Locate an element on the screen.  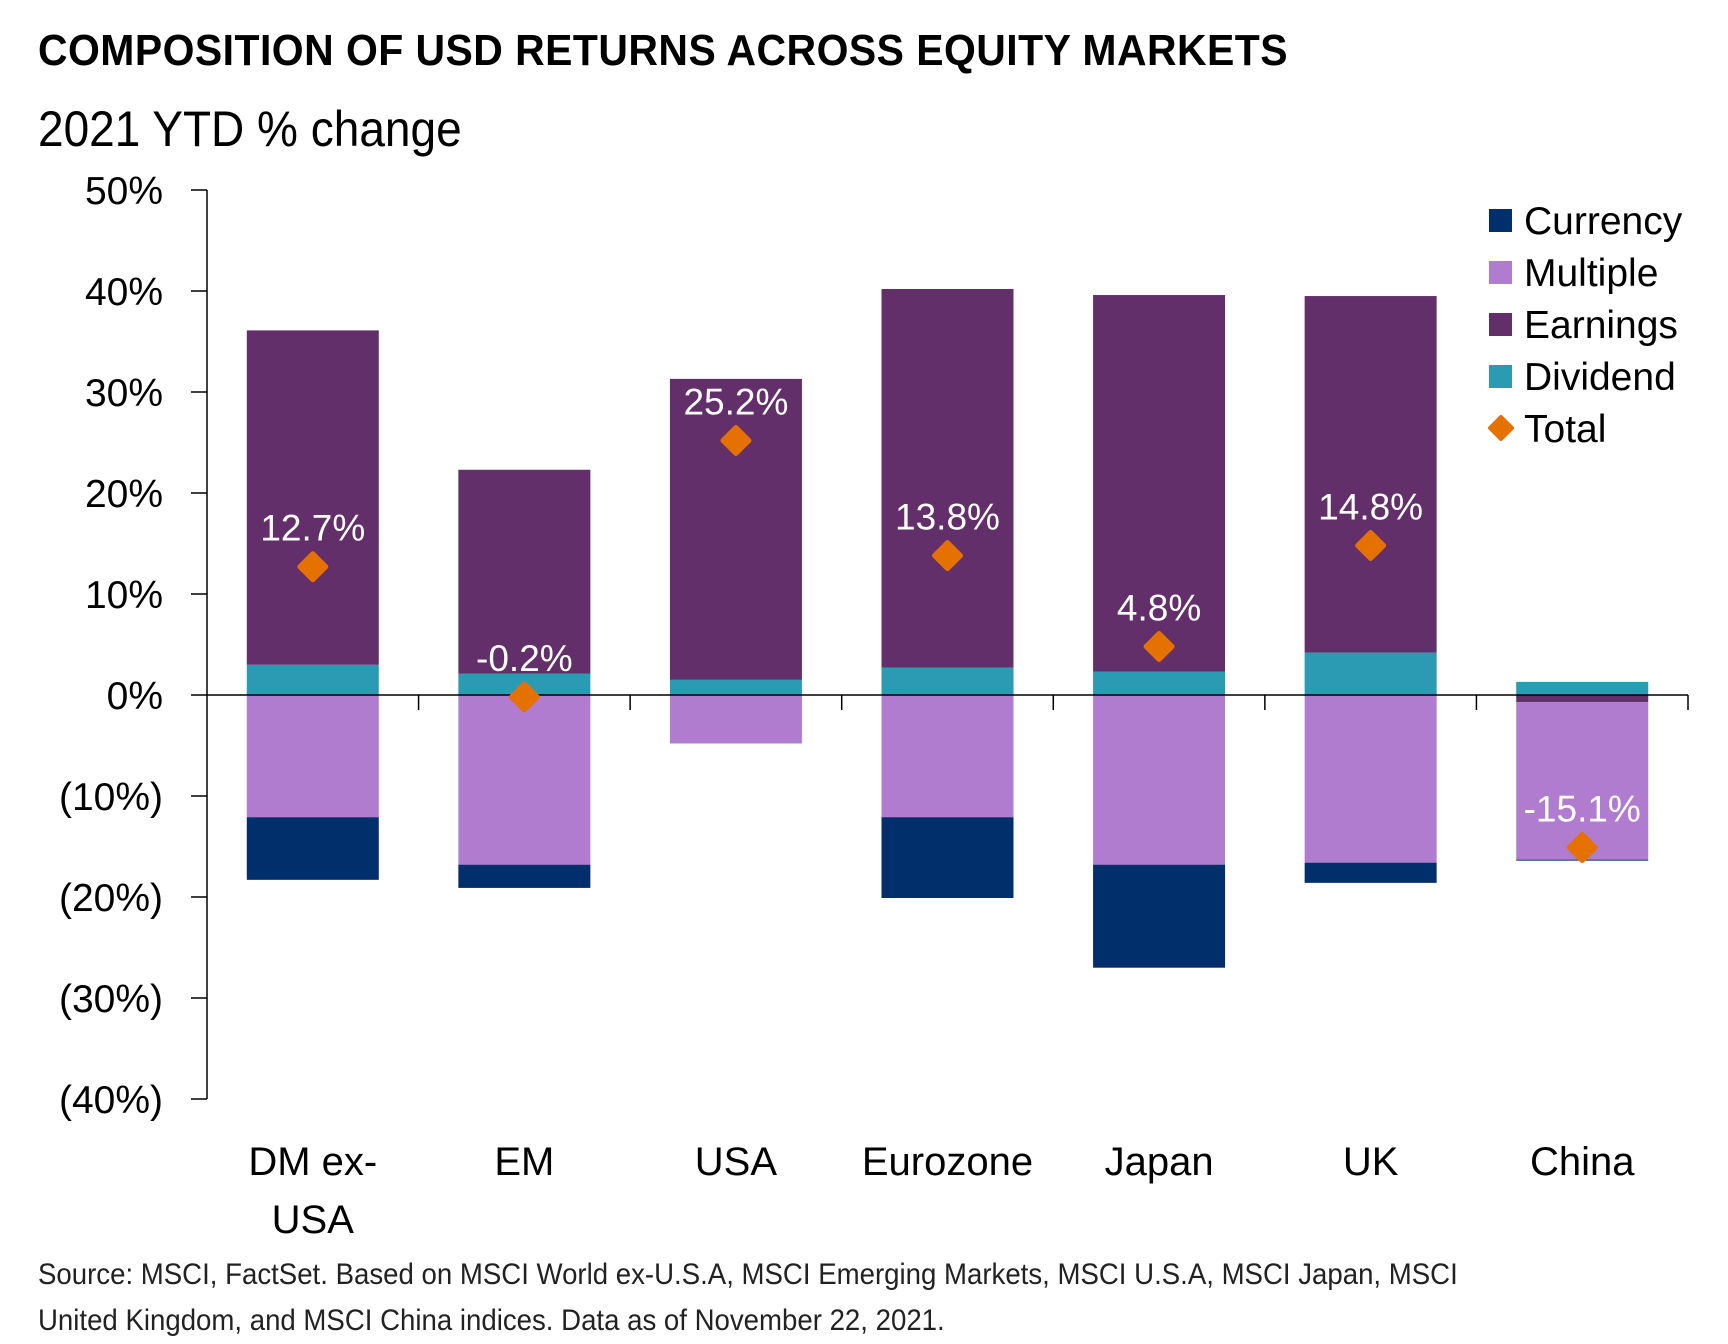
y-tick-label: 40% is located at coordinates (124, 292).